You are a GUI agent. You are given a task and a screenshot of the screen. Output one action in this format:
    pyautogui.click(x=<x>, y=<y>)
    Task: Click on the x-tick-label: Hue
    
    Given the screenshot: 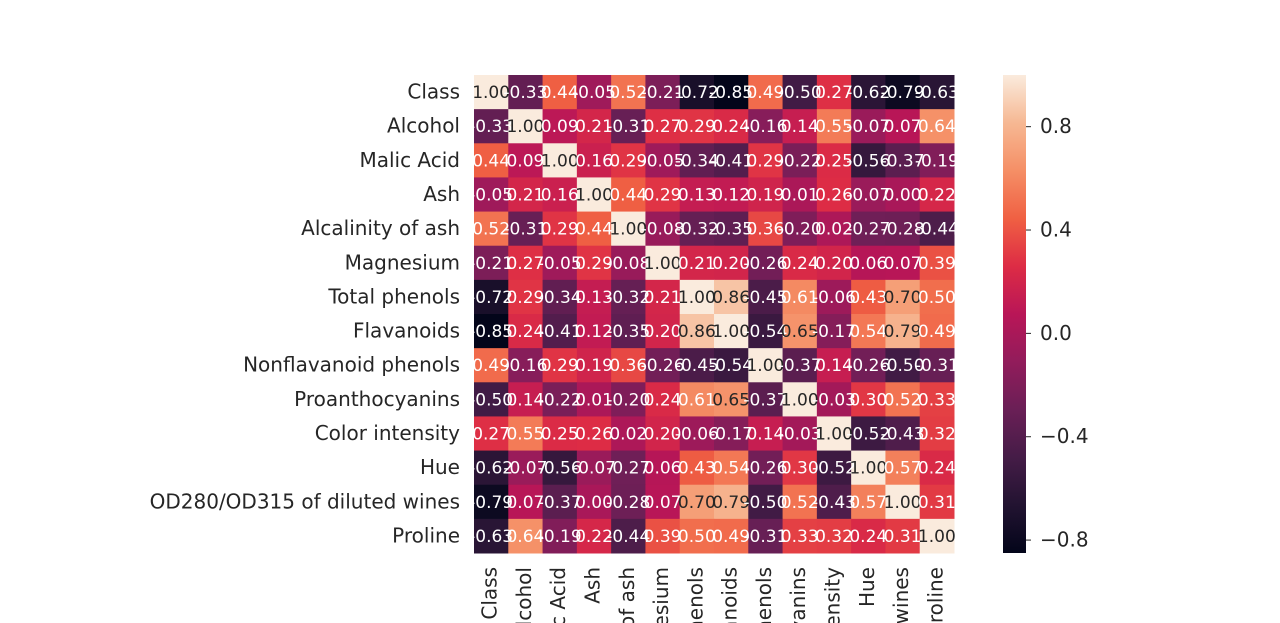 What is the action you would take?
    pyautogui.click(x=867, y=587)
    